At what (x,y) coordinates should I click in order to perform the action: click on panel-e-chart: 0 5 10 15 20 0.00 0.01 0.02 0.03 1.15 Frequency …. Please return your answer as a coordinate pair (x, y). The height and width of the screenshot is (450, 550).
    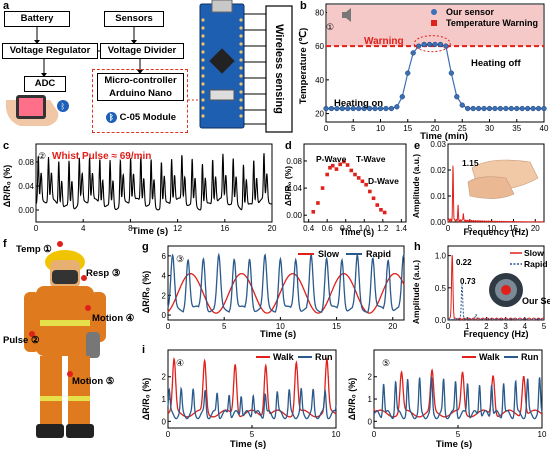
    Looking at the image, I should click on (478, 188).